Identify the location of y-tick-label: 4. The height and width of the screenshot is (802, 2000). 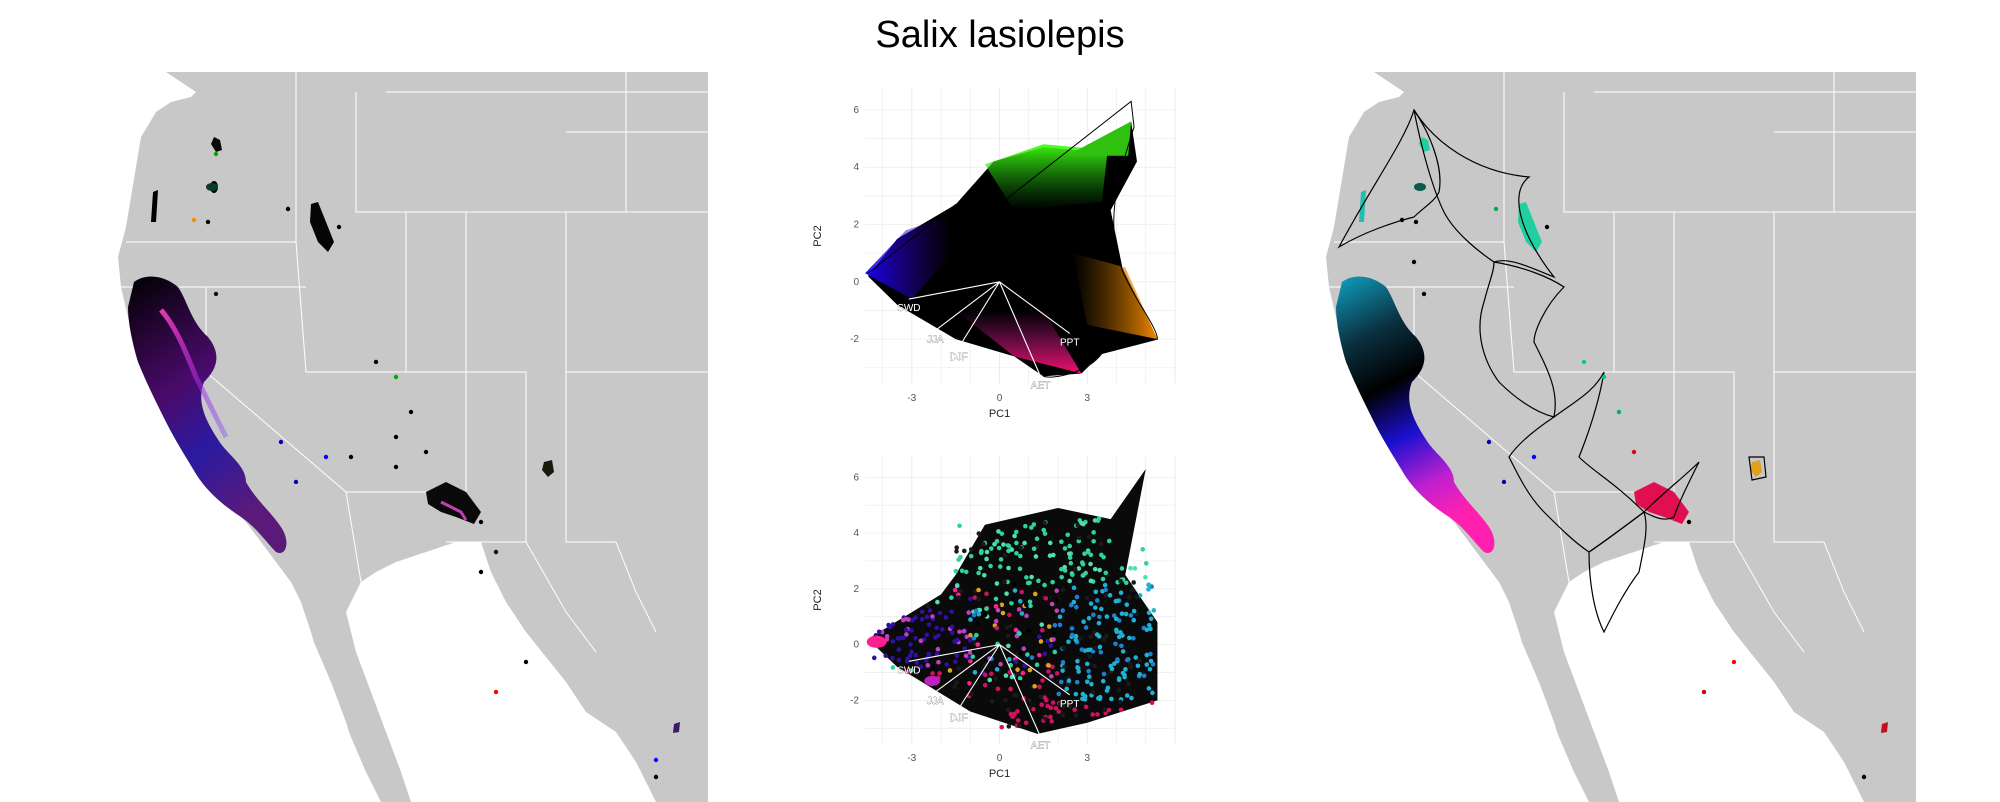
(856, 533).